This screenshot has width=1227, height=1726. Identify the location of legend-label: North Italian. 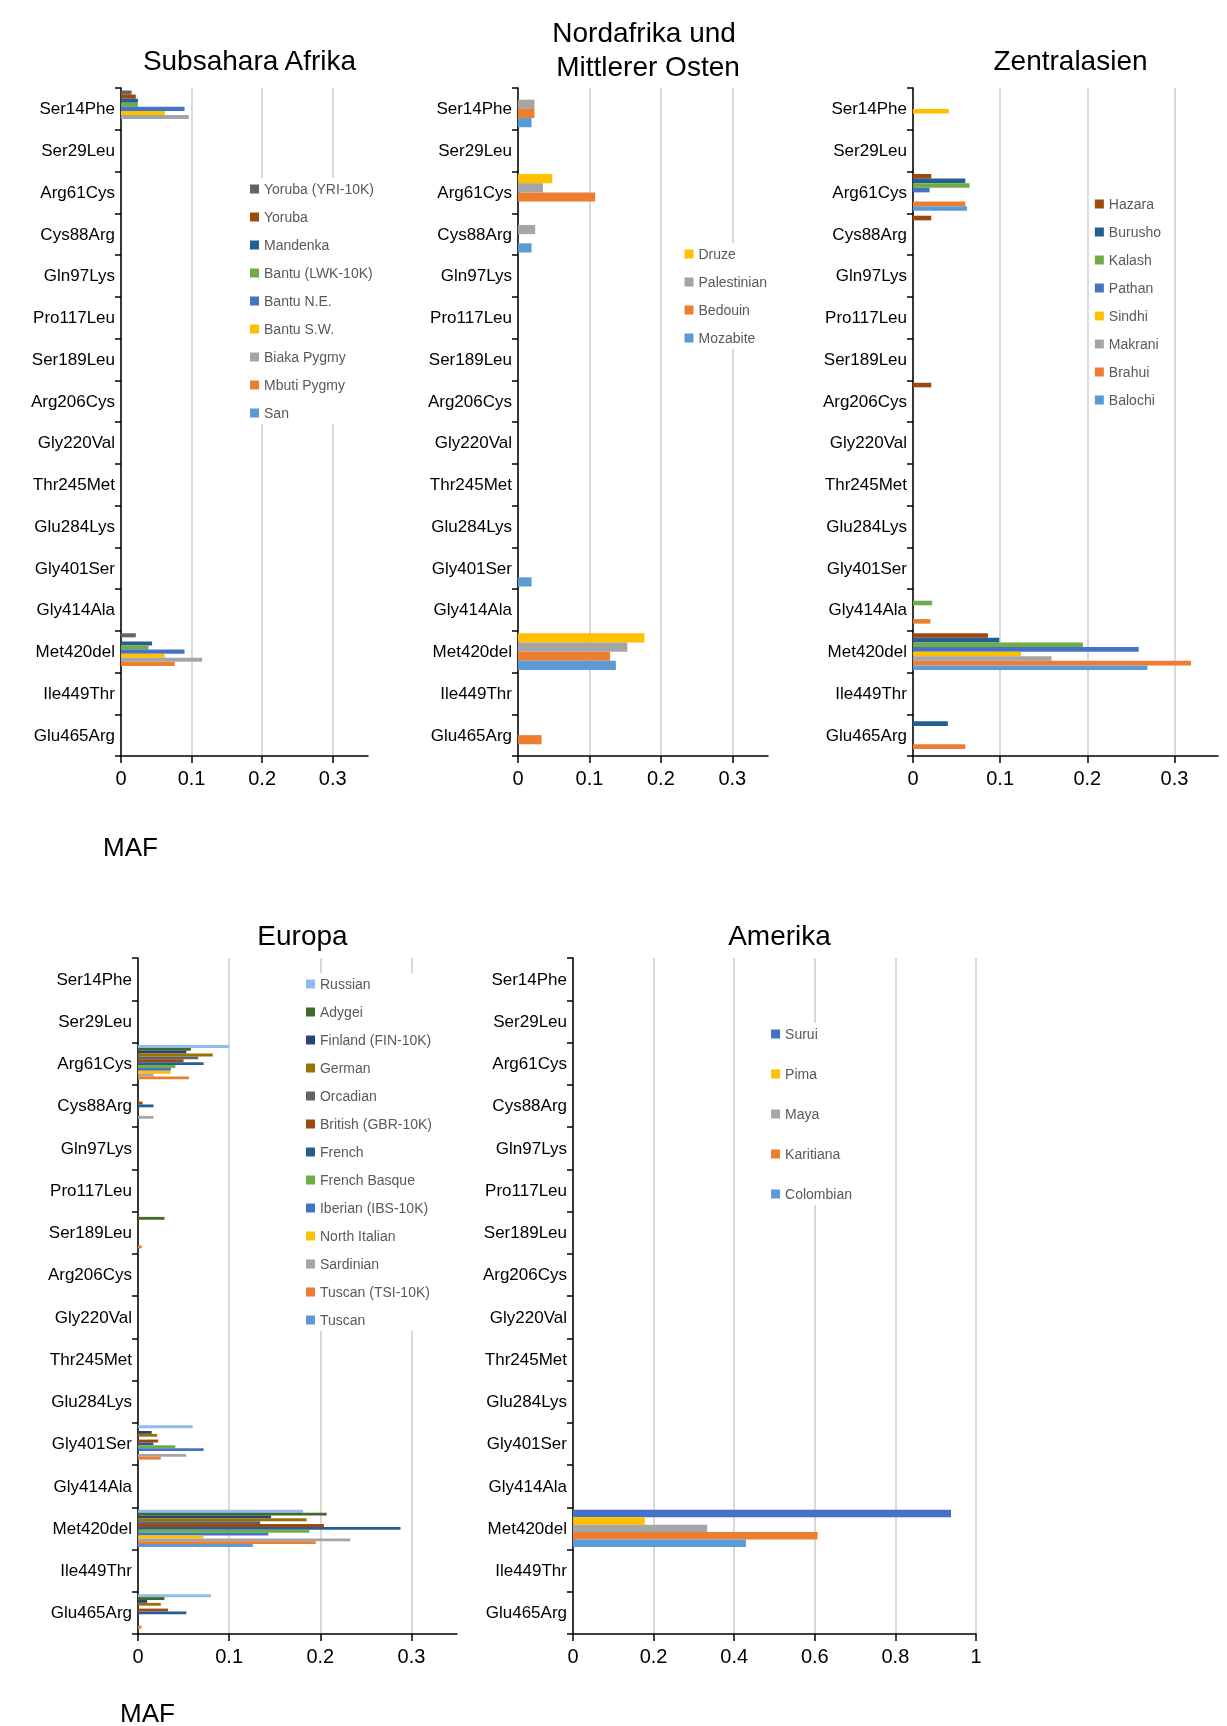
(357, 1236).